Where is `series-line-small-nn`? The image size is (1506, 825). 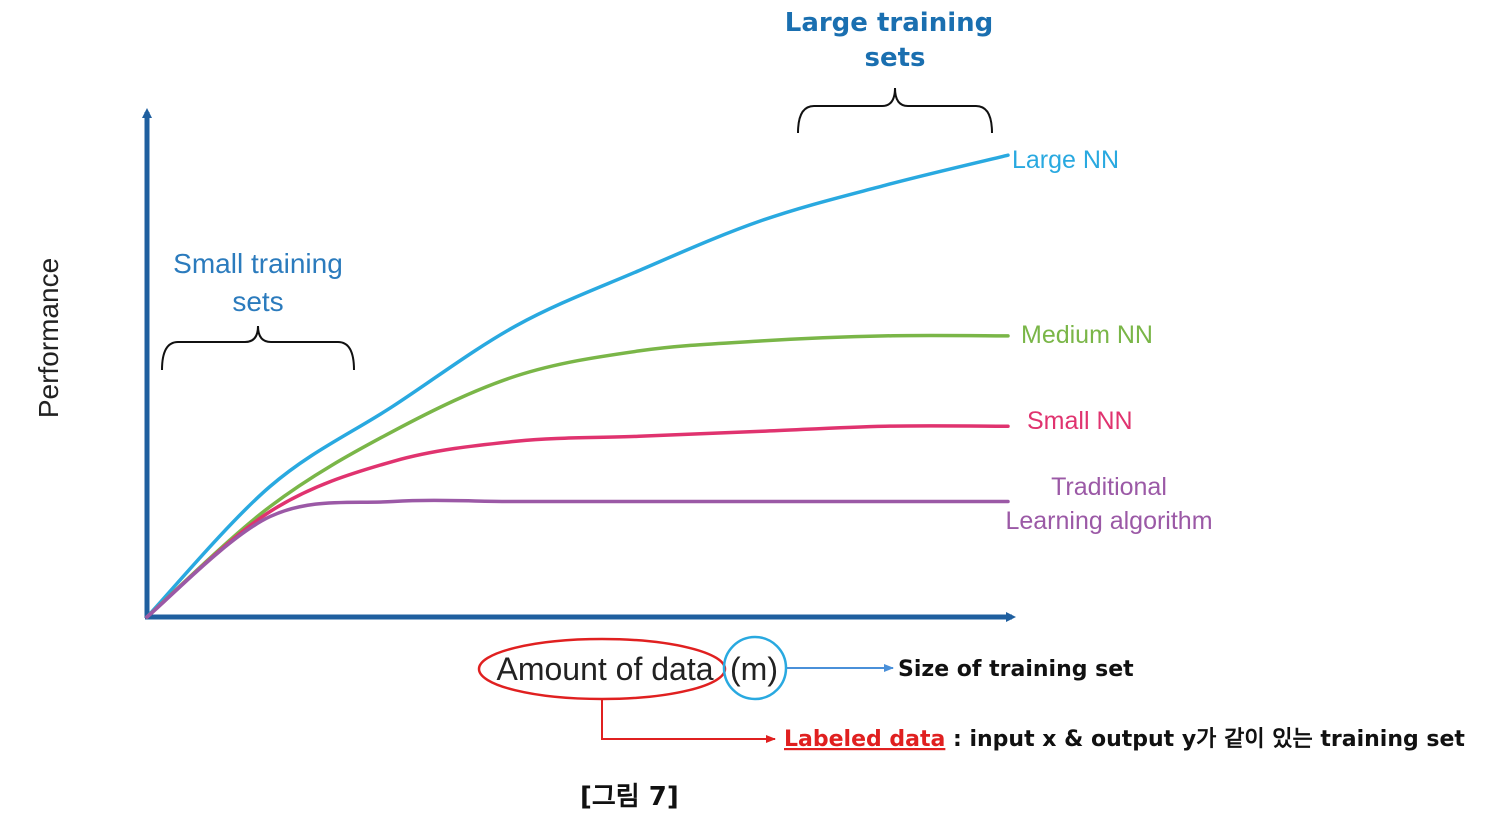
series-line-small-nn is located at coordinates (577, 521).